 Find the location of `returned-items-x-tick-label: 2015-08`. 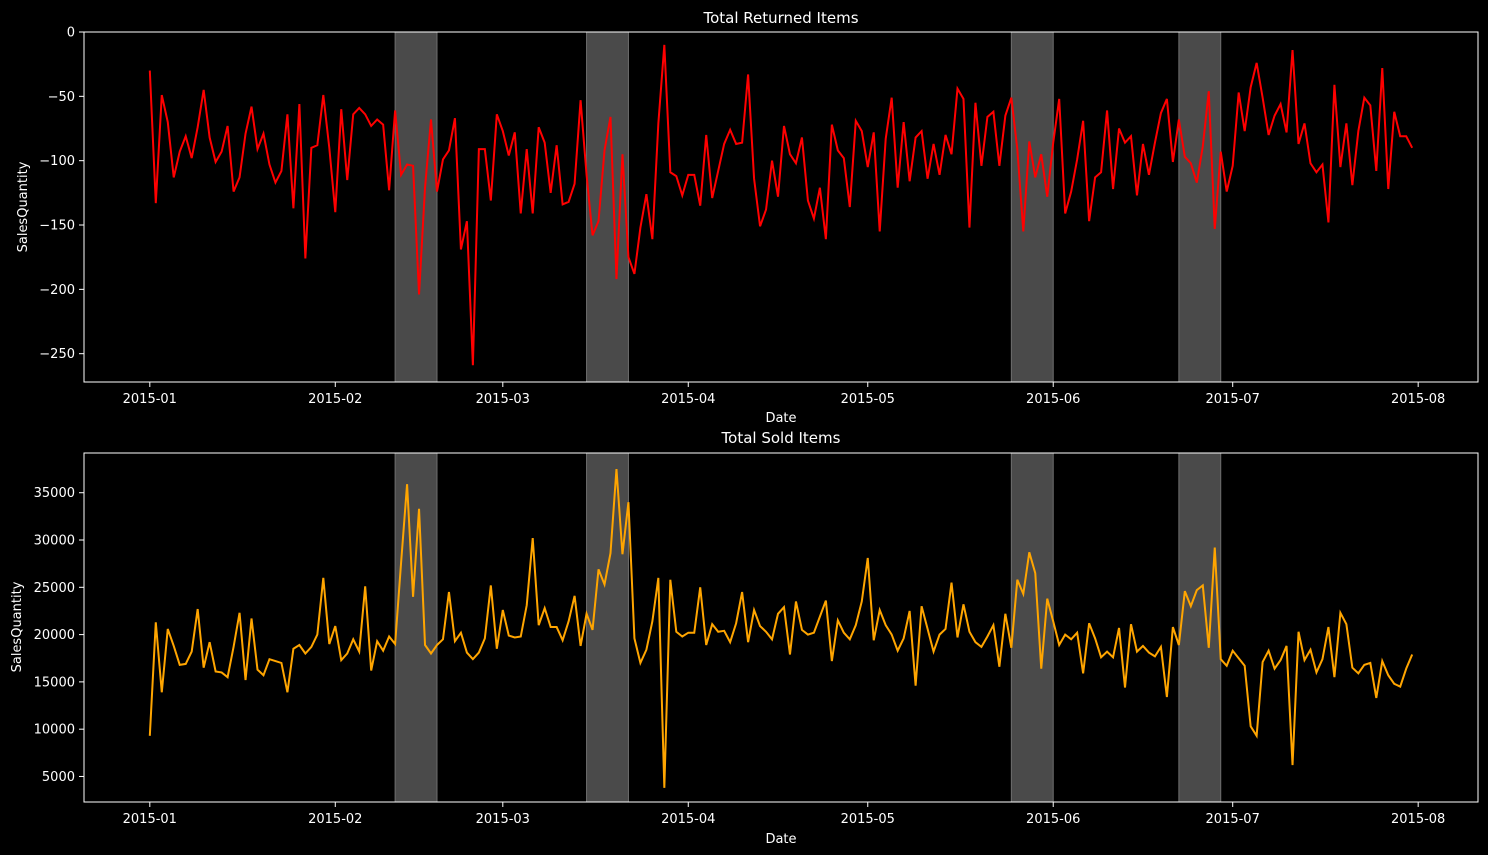

returned-items-x-tick-label: 2015-08 is located at coordinates (1418, 399).